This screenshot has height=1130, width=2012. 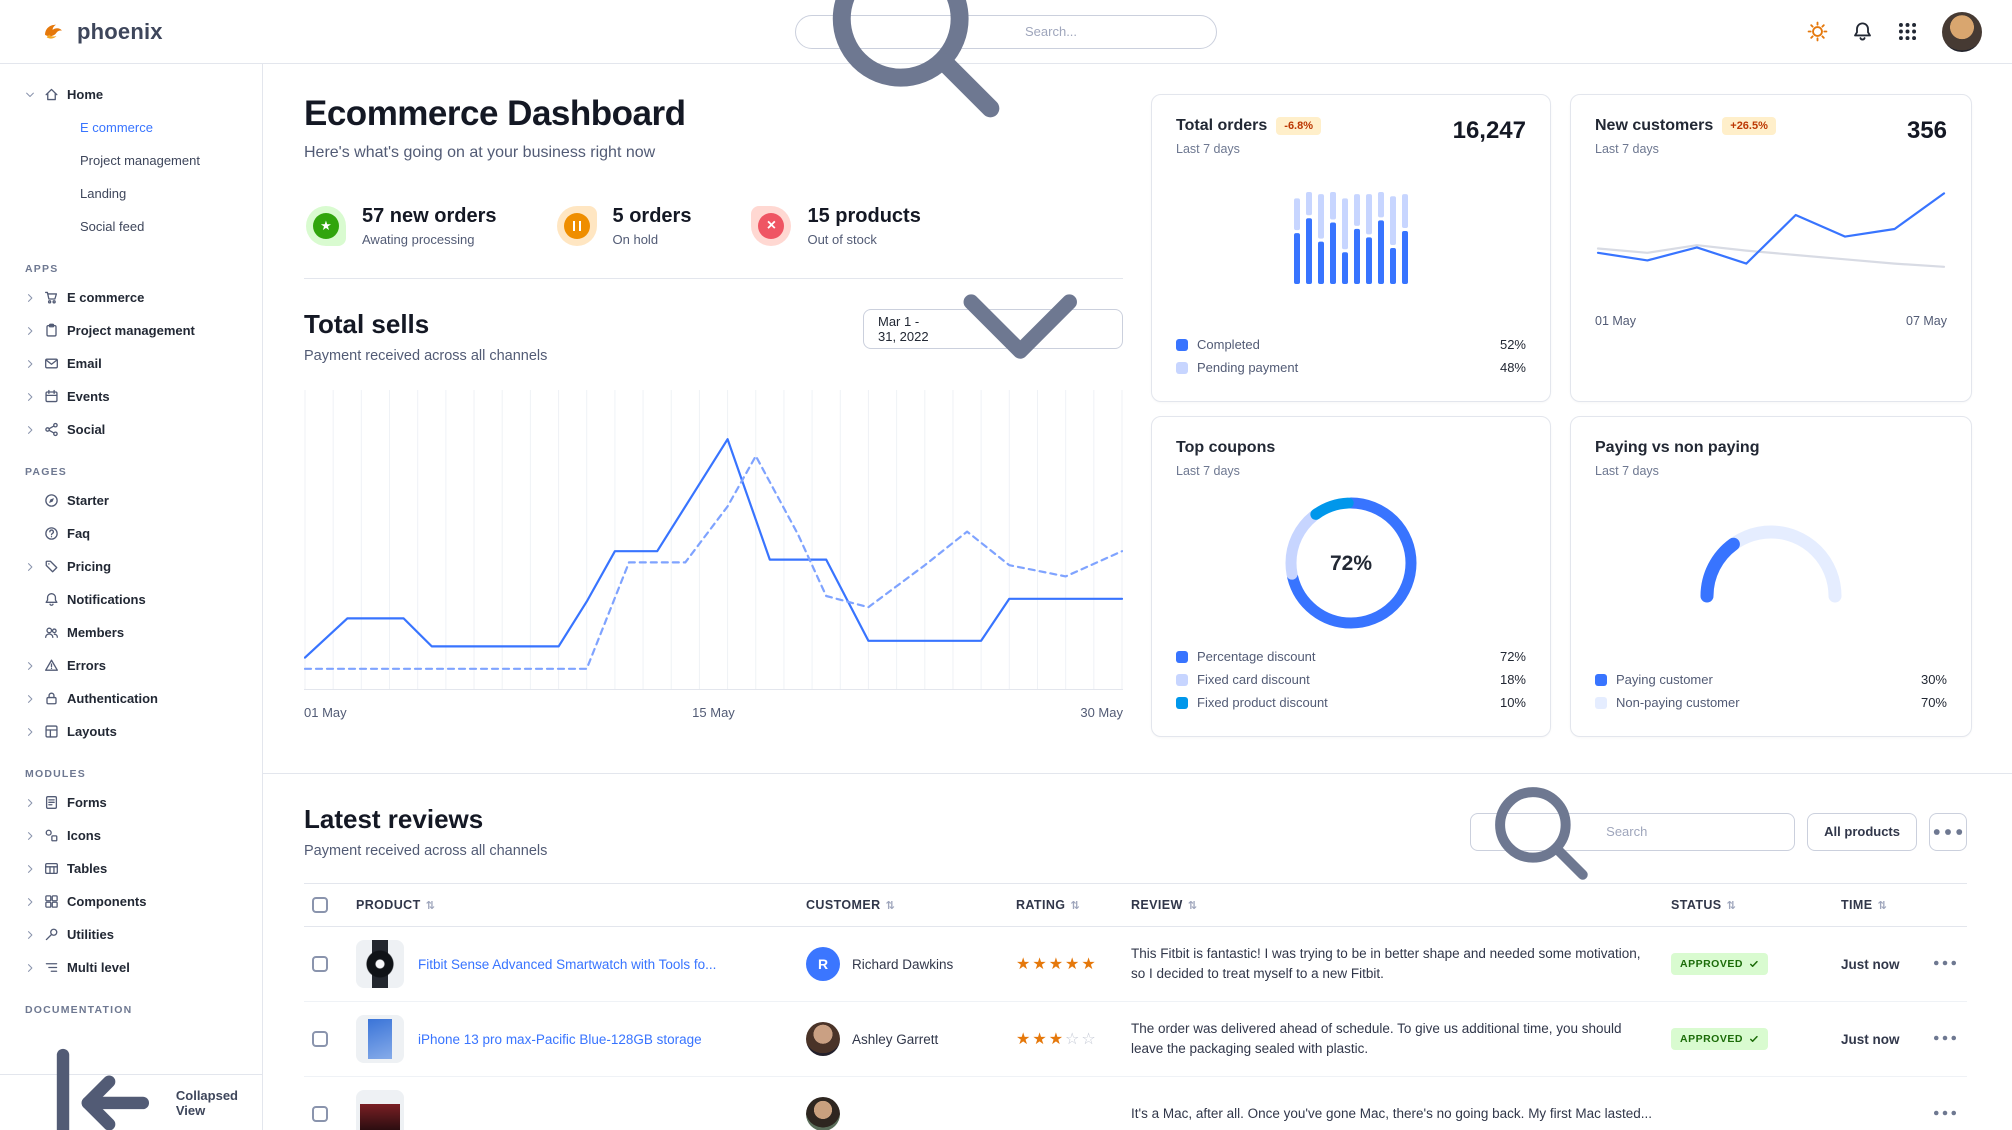 I want to click on sidebar-item-label: E commerce, so click(x=106, y=297).